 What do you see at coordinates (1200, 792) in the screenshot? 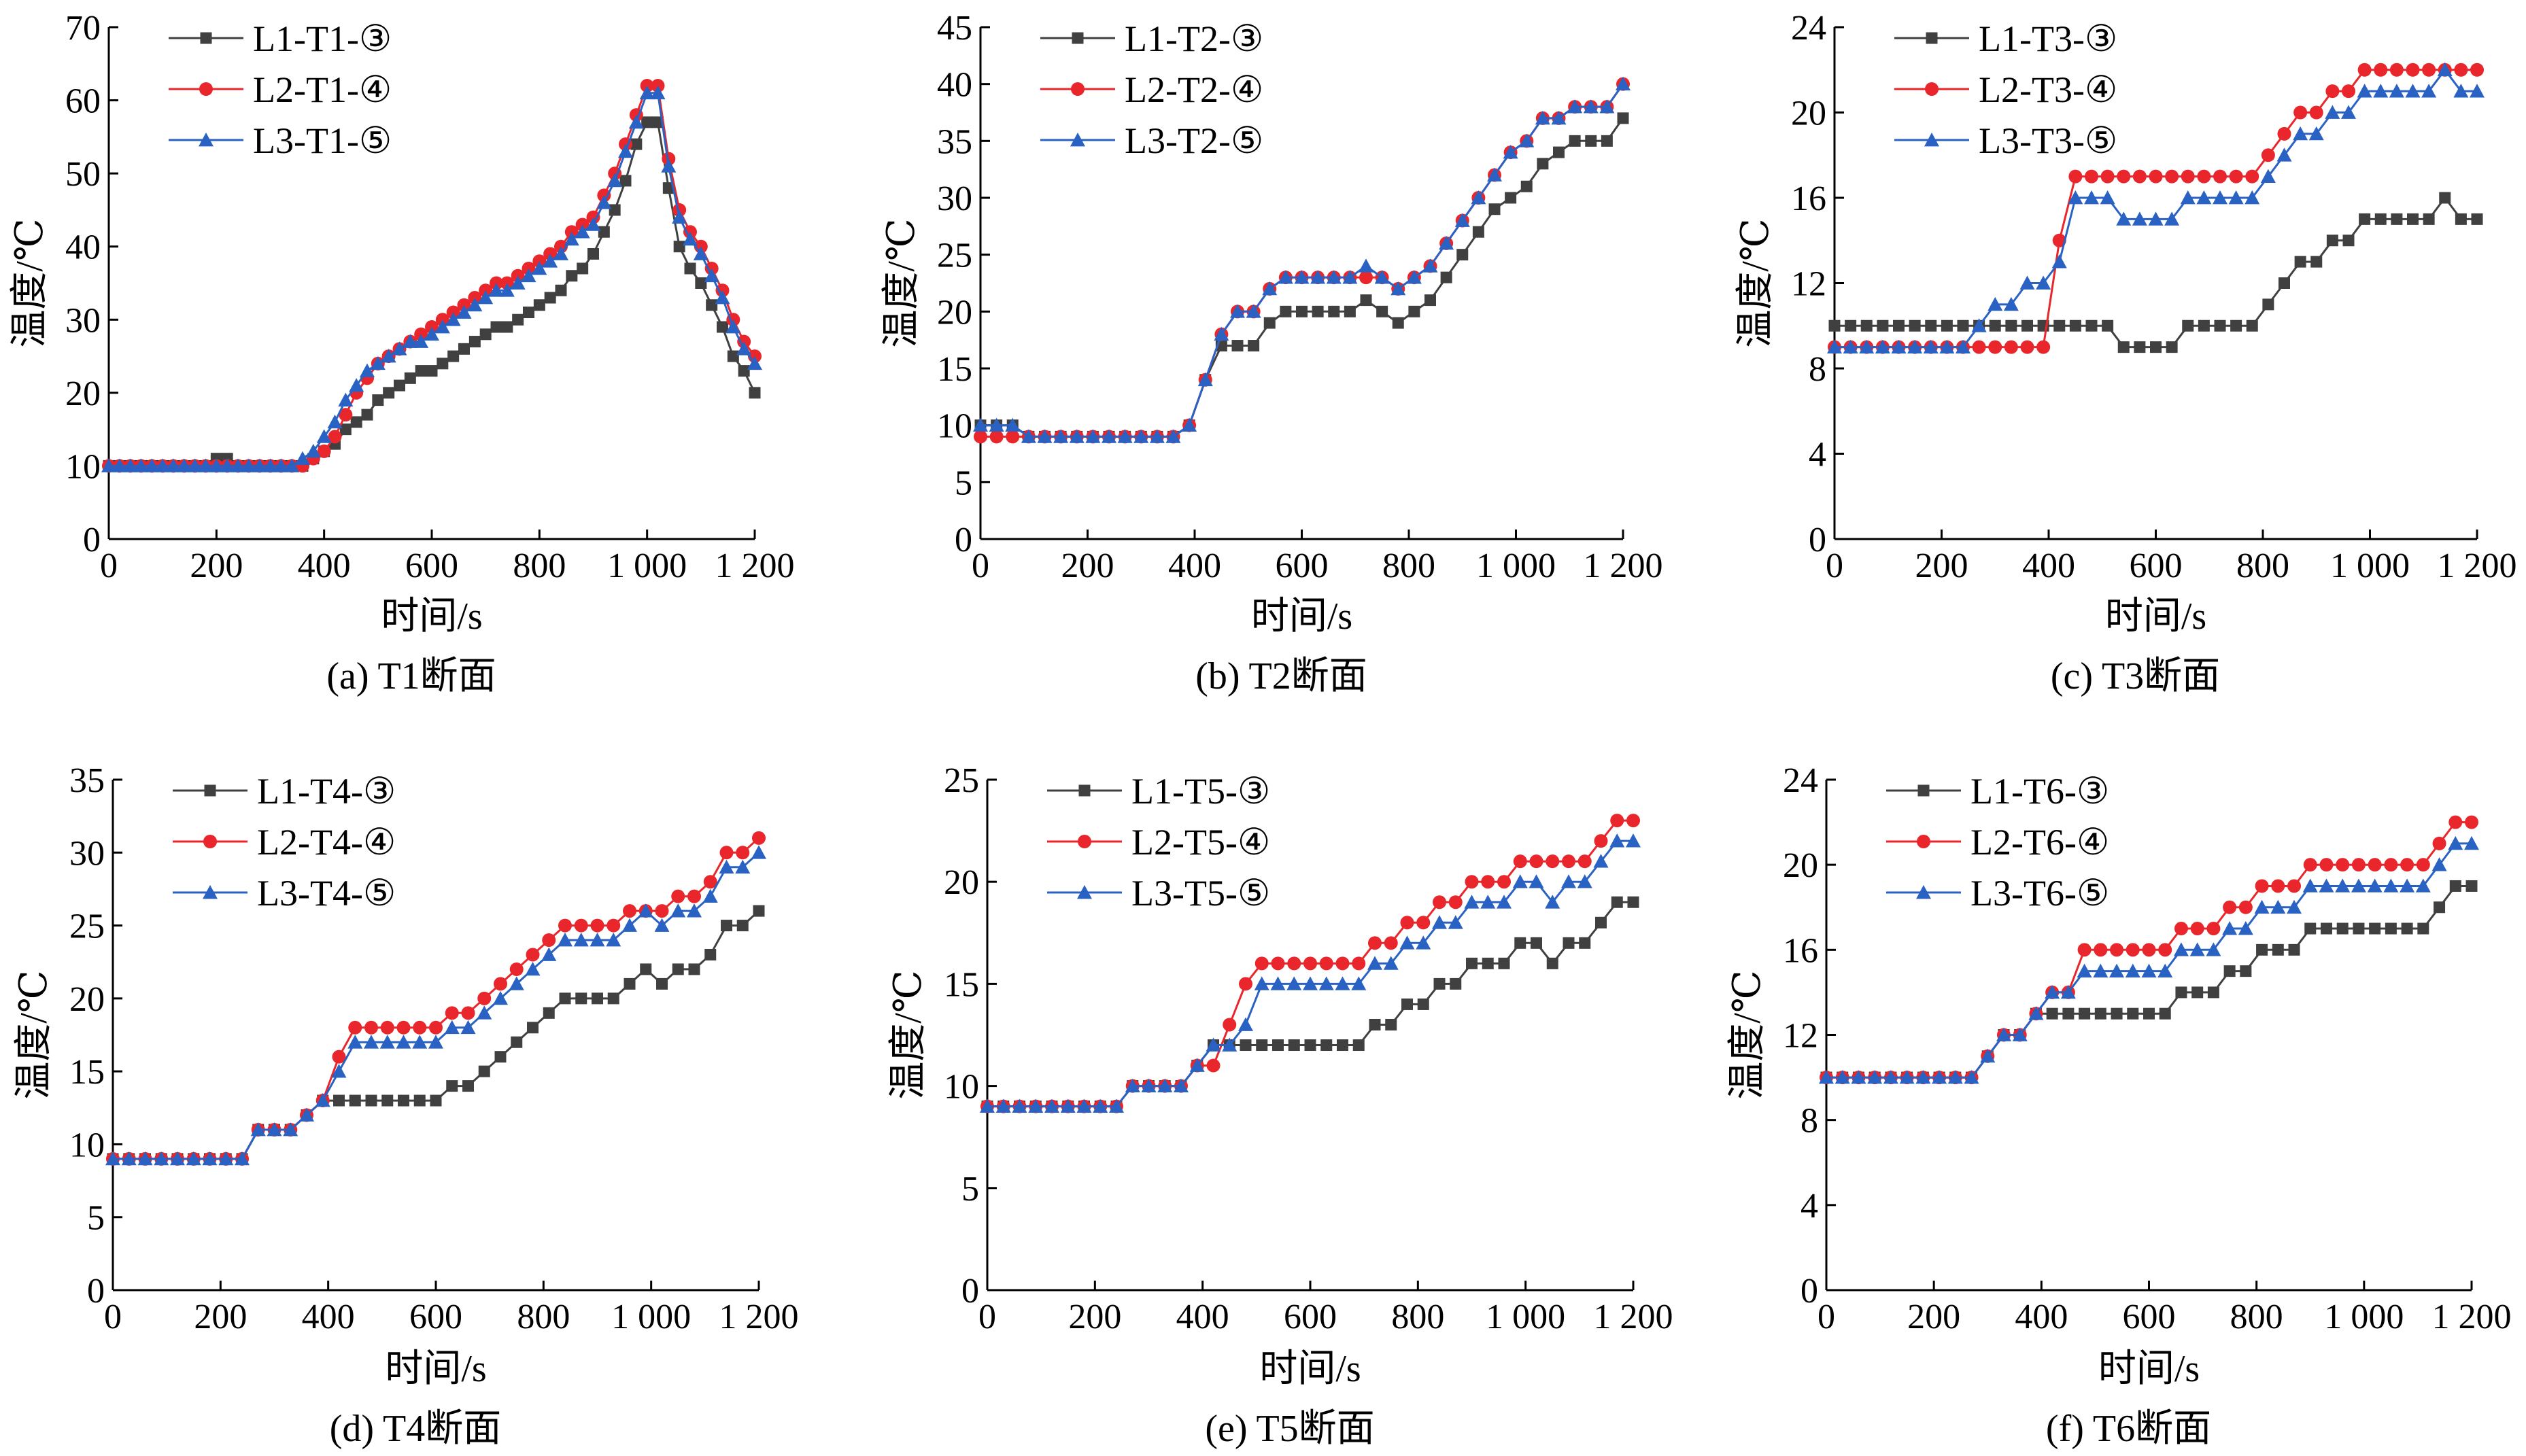
I see `legend-label: L1-T5-③` at bounding box center [1200, 792].